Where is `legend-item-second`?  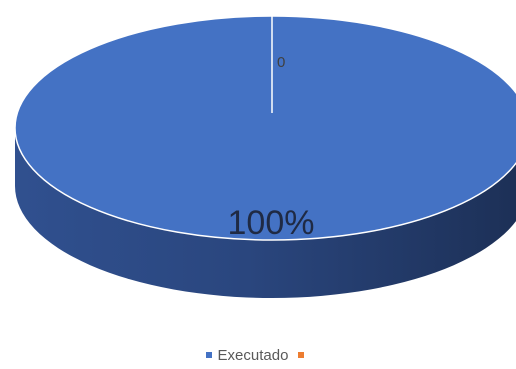 legend-item-second is located at coordinates (304, 355).